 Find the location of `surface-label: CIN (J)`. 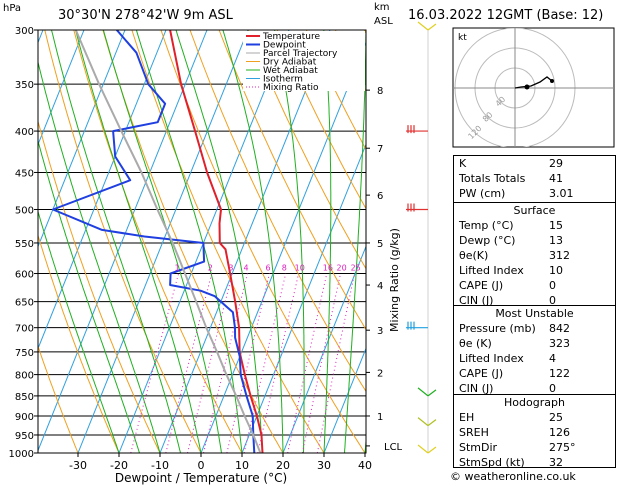

surface-label: CIN (J) is located at coordinates (476, 300).